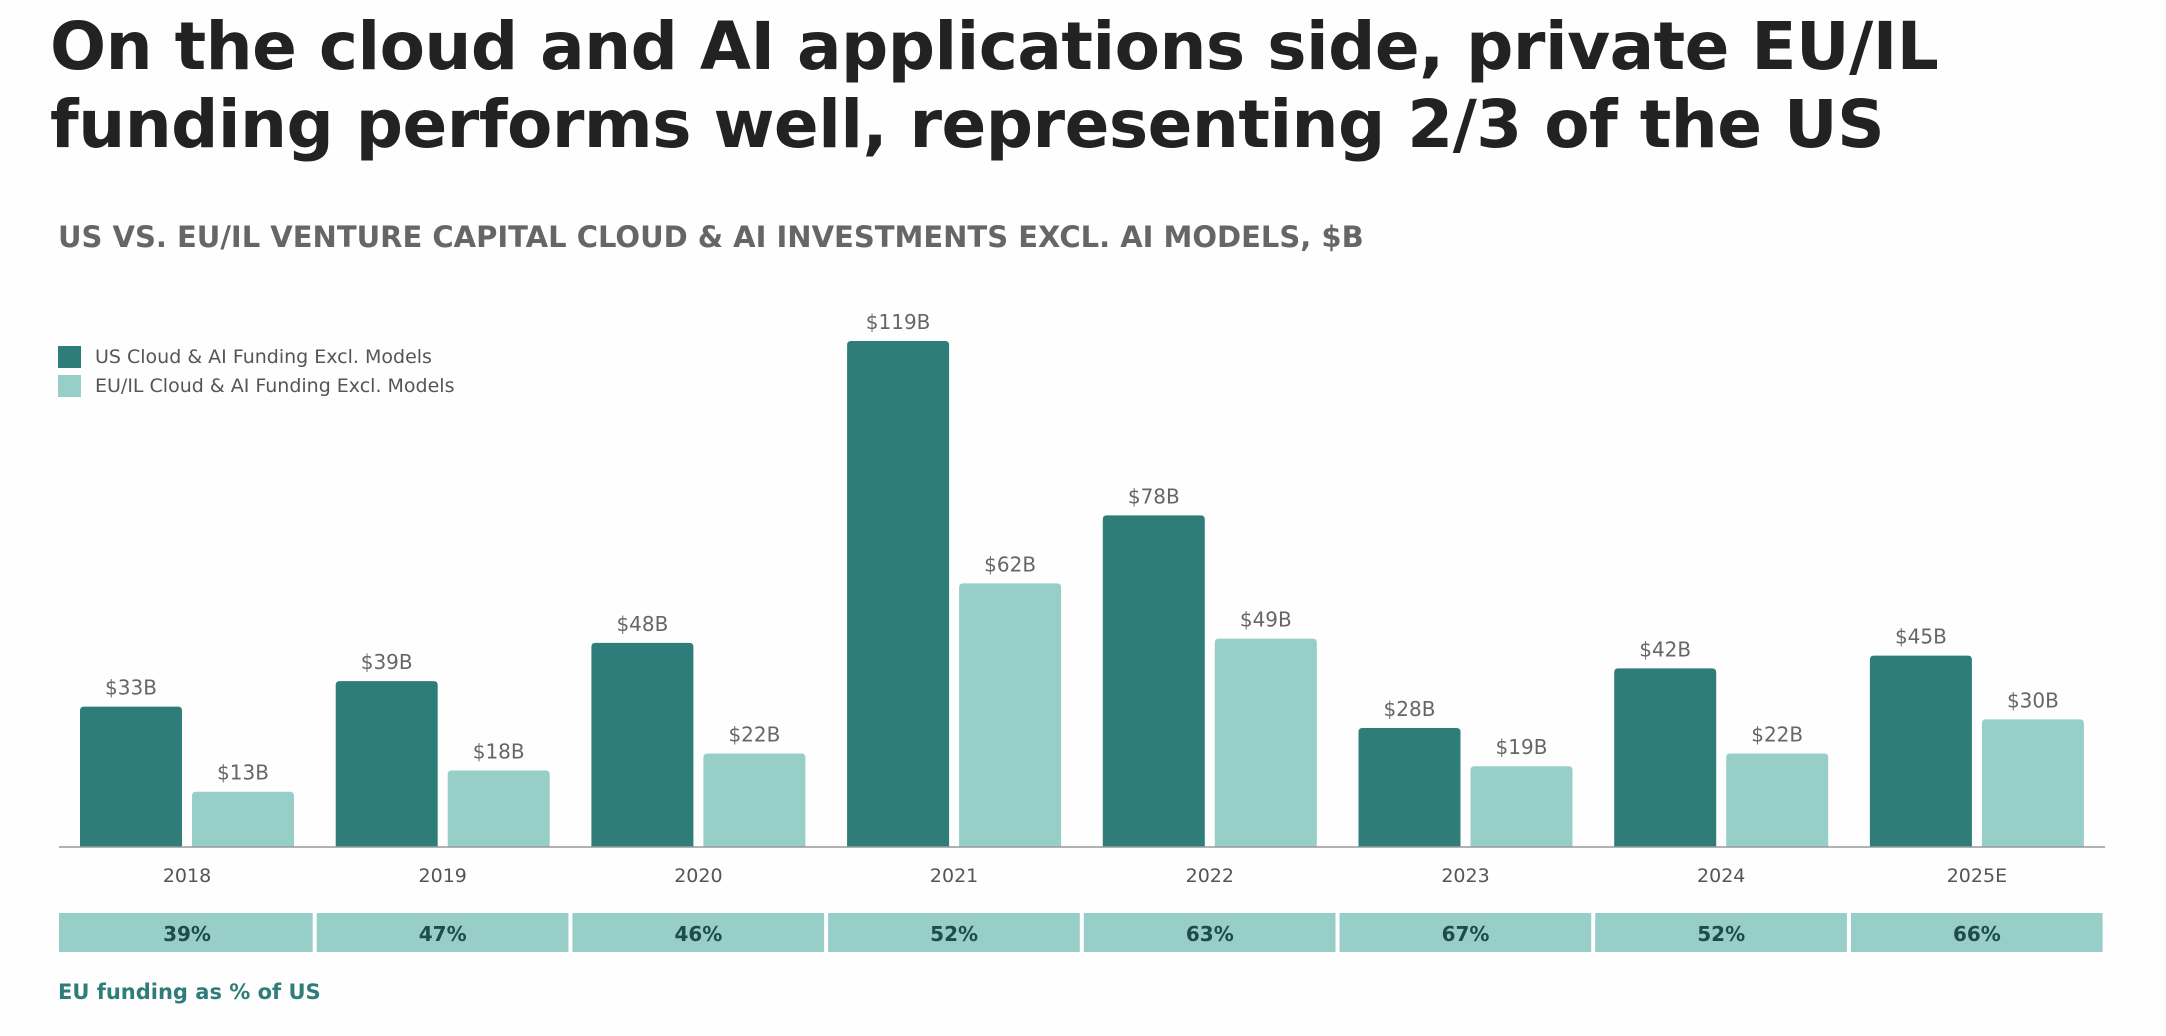 Image resolution: width=2166 pixels, height=1036 pixels. What do you see at coordinates (1154, 496) in the screenshot?
I see `data-label-us: $78B` at bounding box center [1154, 496].